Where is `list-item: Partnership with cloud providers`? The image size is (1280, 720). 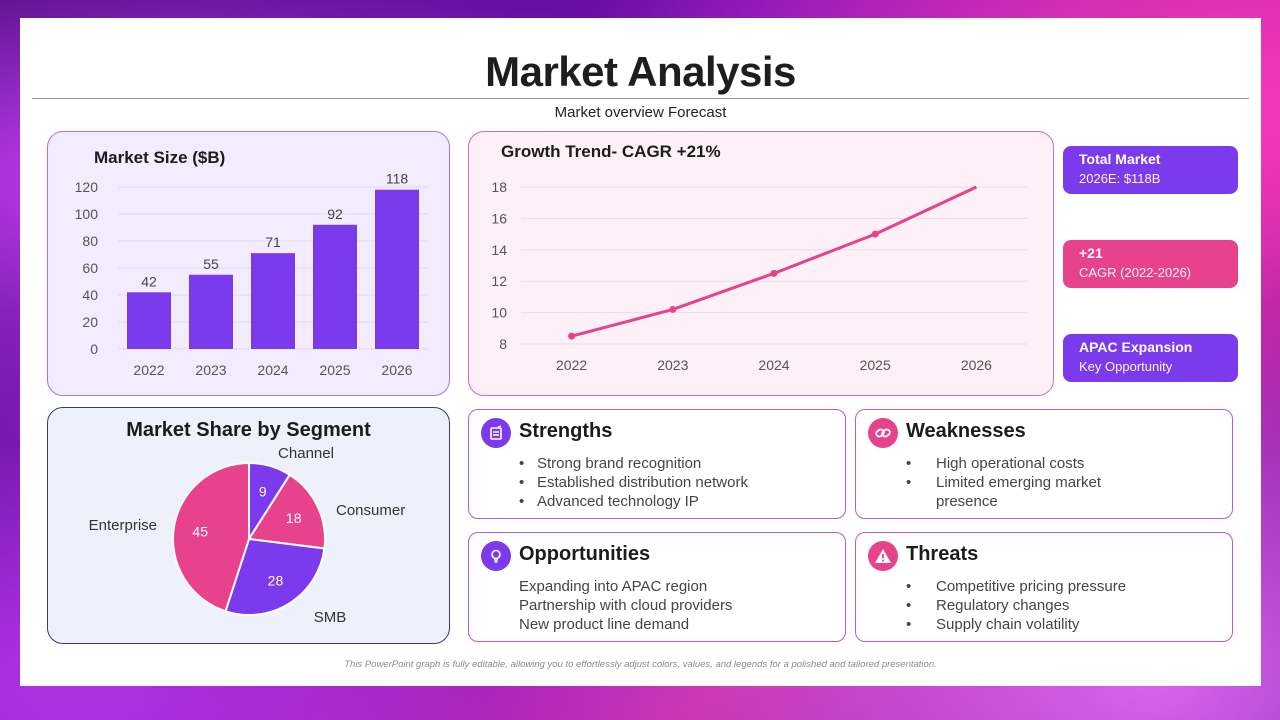
list-item: Partnership with cloud providers is located at coordinates (626, 605).